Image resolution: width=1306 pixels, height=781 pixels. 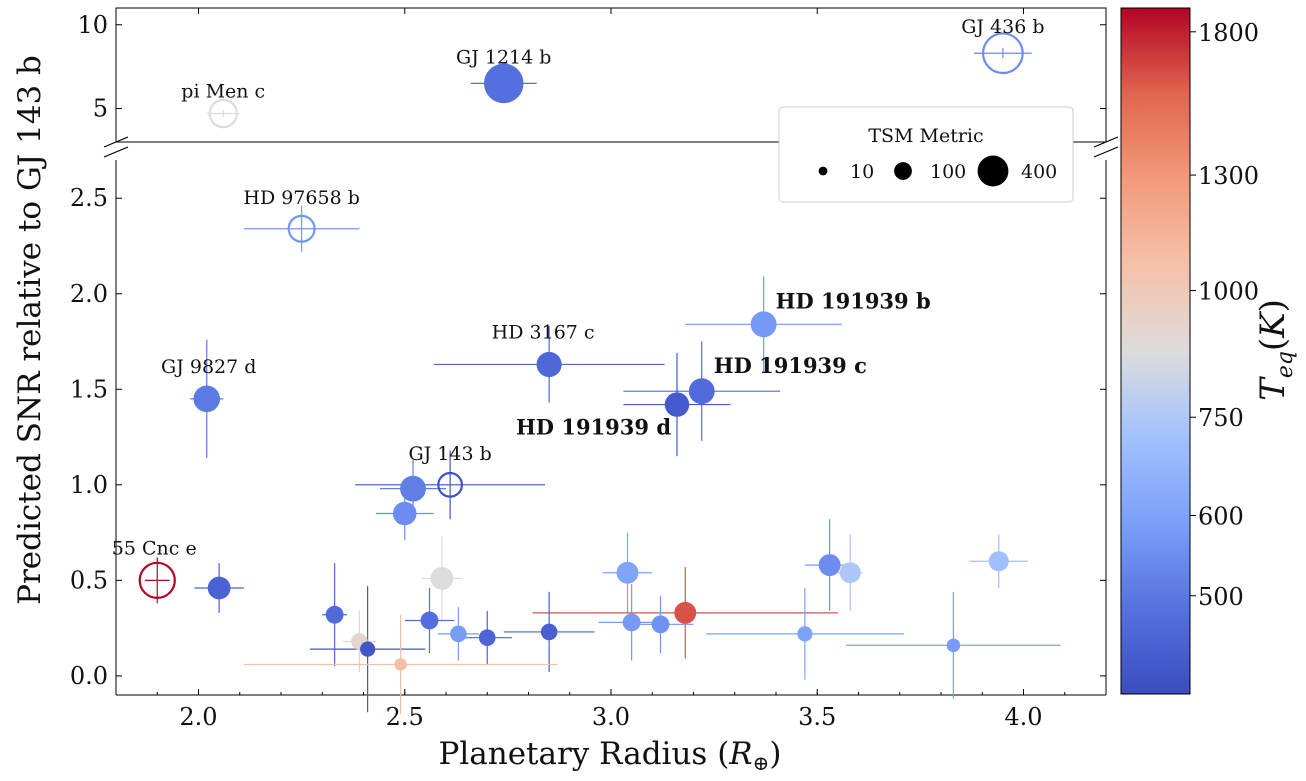 What do you see at coordinates (1228, 33) in the screenshot?
I see `colorbar-tick-label: 1800` at bounding box center [1228, 33].